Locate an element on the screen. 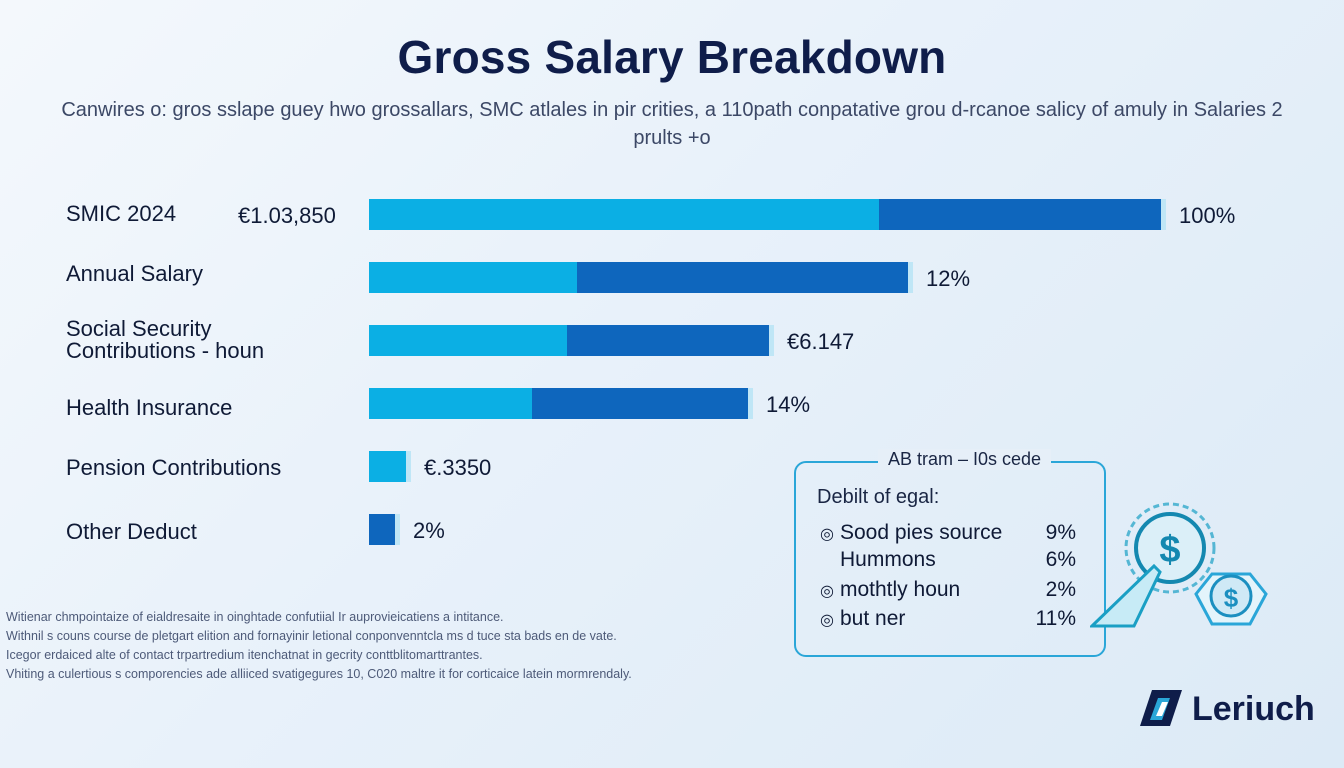  row-label-social-security: Social Security Contributions - houn is located at coordinates (165, 339).